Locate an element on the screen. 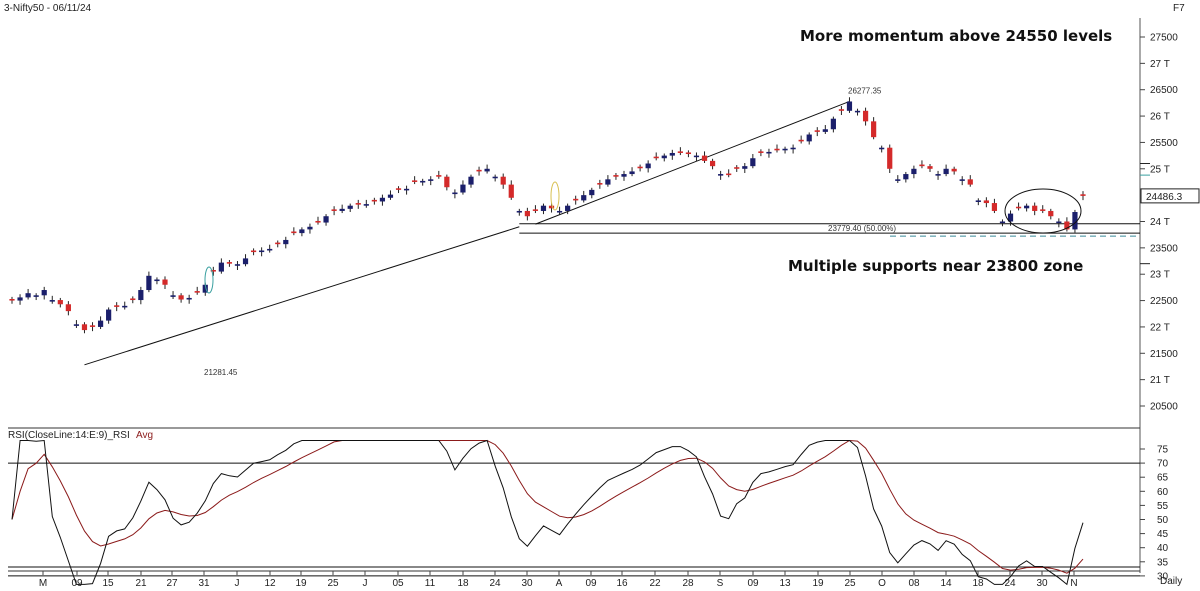  rsi-tick-label: 45 is located at coordinates (1163, 534).